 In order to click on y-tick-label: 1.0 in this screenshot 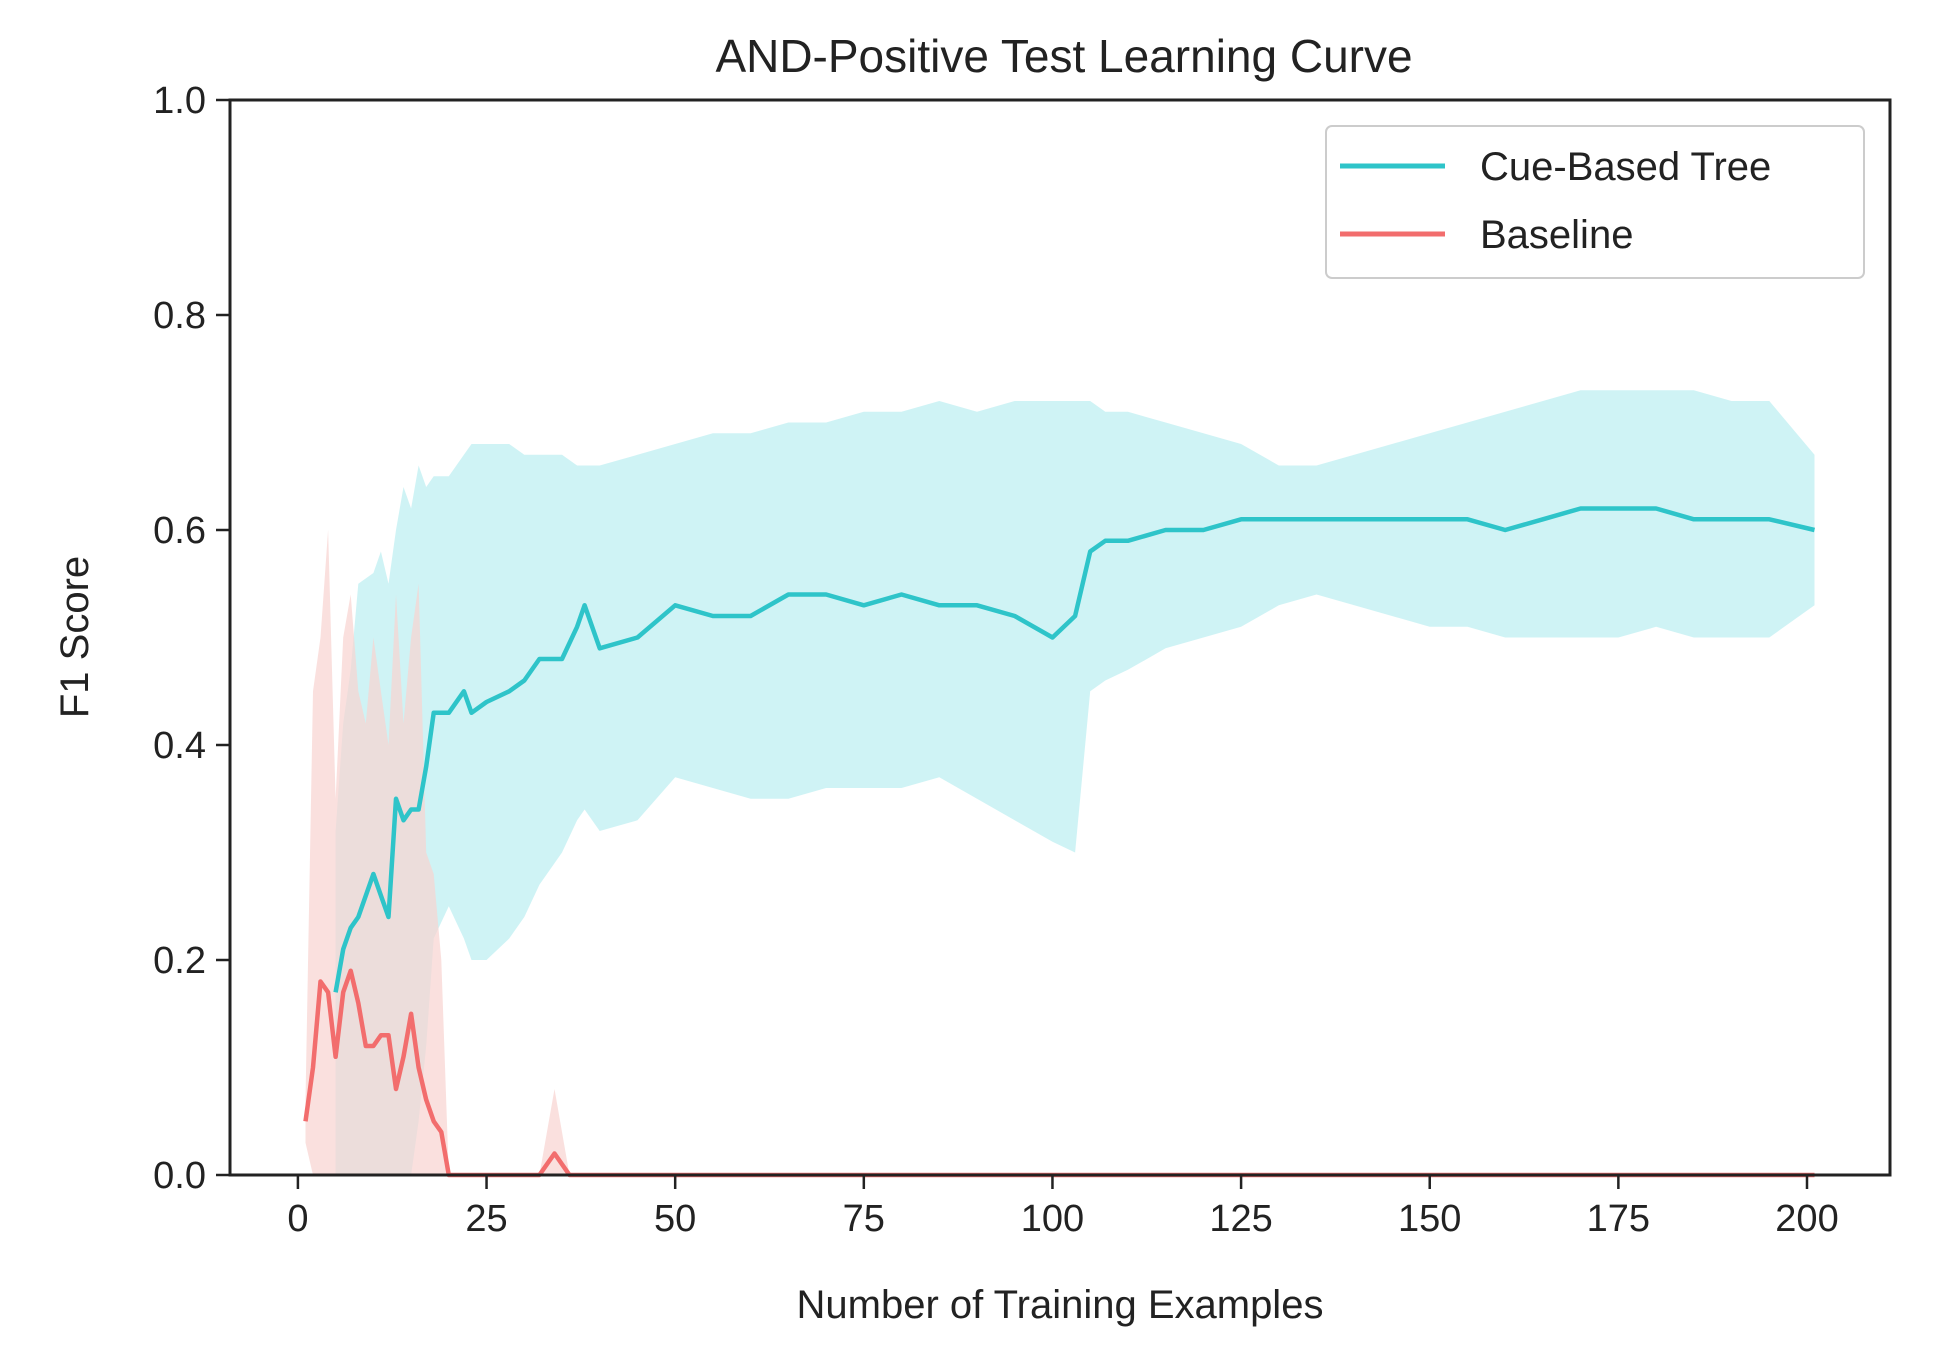, I will do `click(179, 101)`.